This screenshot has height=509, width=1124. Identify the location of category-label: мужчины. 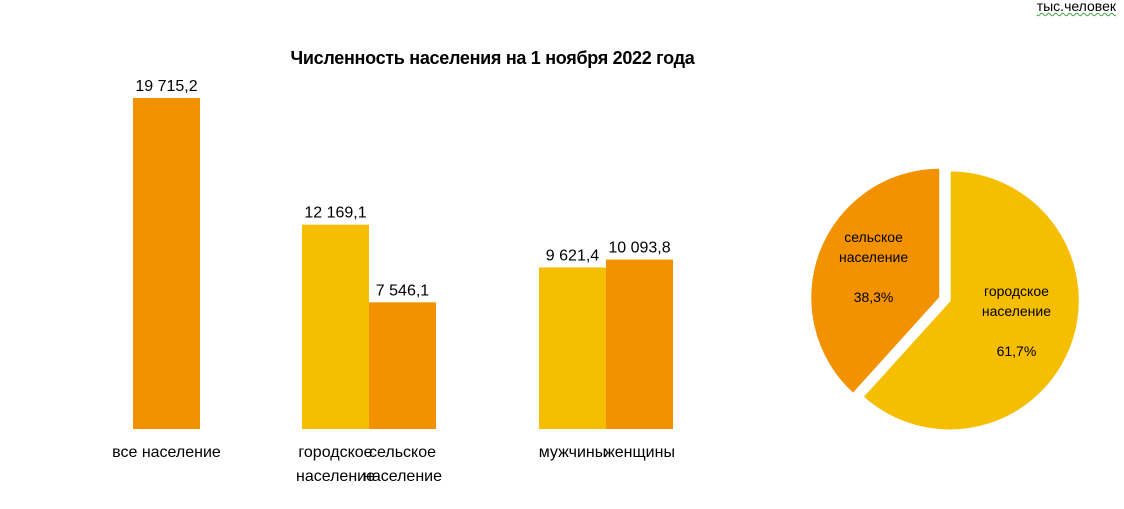
(573, 452).